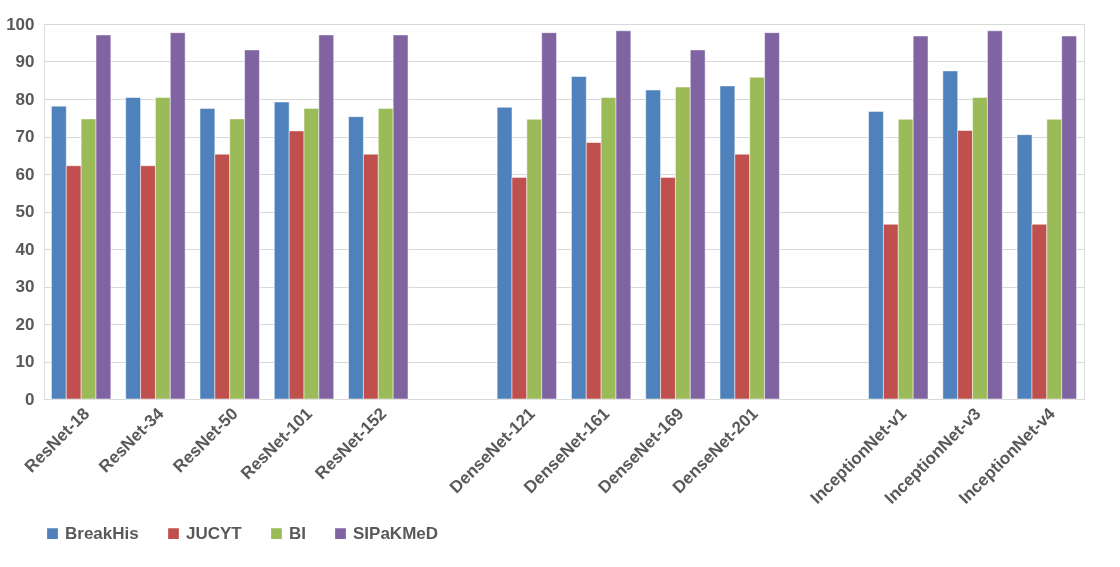 The height and width of the screenshot is (567, 1120). Describe the element at coordinates (25, 211) in the screenshot. I see `y-tick-label: 50` at that location.